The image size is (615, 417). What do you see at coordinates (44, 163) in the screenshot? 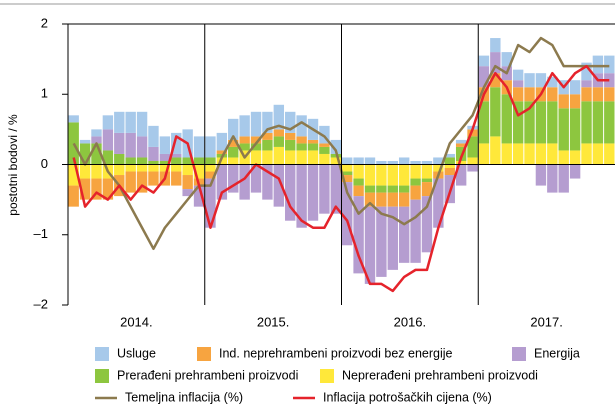
I see `y-tick-label: 0` at bounding box center [44, 163].